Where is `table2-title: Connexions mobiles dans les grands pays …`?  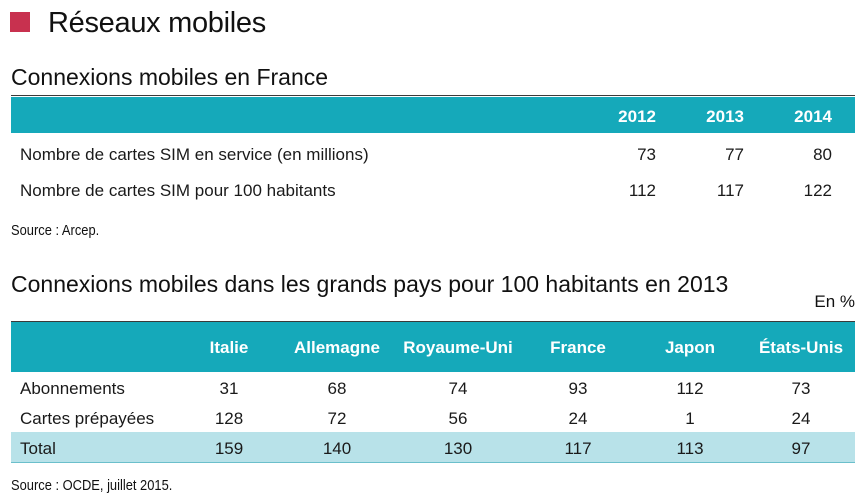 table2-title: Connexions mobiles dans les grands pays … is located at coordinates (370, 284).